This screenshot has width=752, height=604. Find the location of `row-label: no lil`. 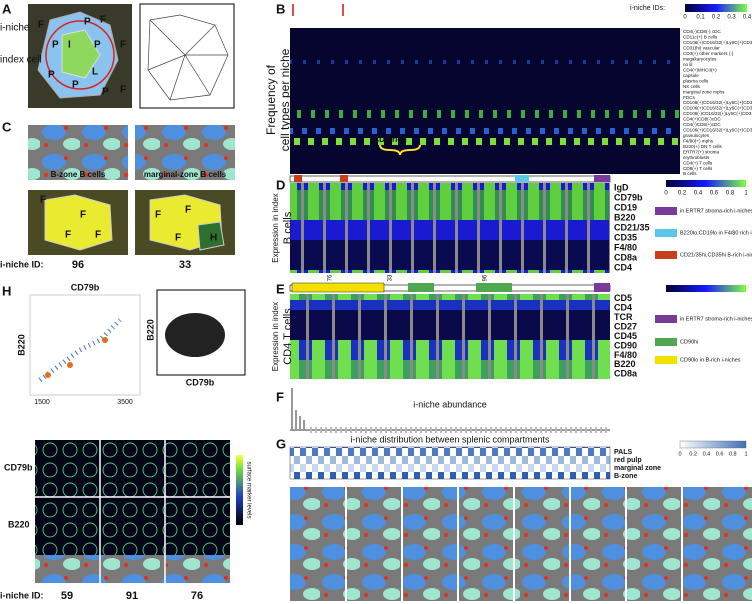

row-label: no lil is located at coordinates (687, 64).